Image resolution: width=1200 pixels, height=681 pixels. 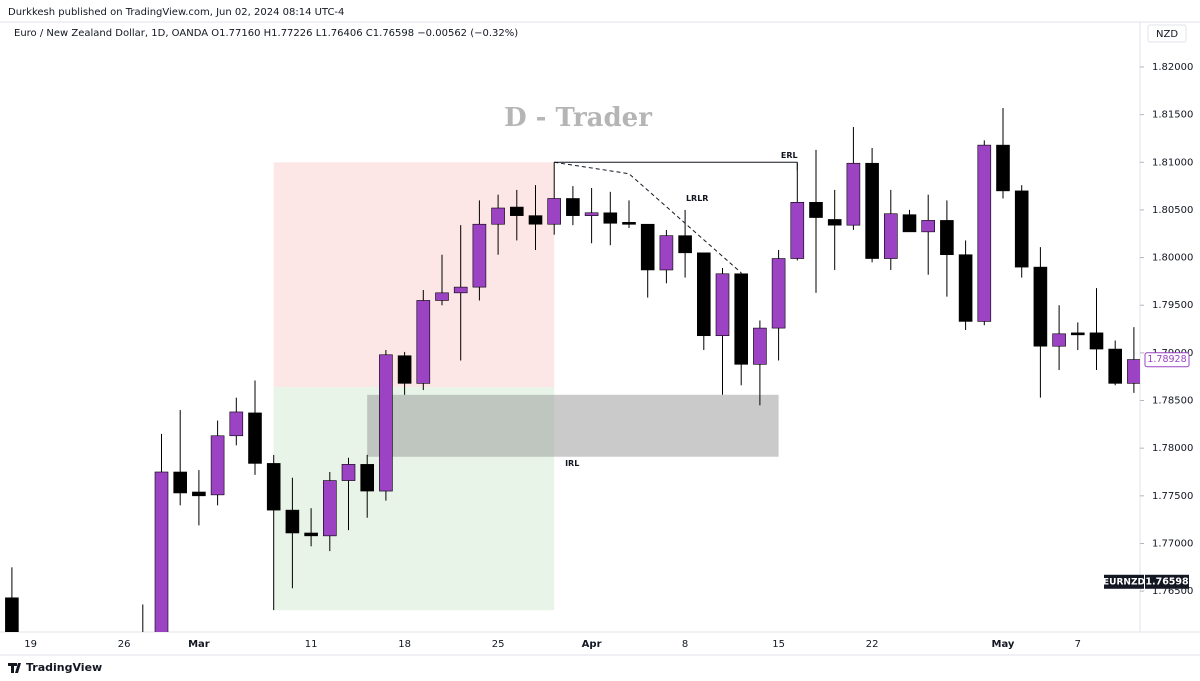 What do you see at coordinates (199, 644) in the screenshot?
I see `x-tick-label: Mar` at bounding box center [199, 644].